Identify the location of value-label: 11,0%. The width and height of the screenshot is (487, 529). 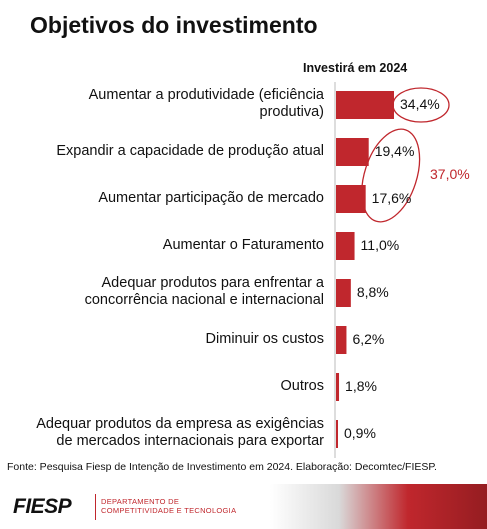
(380, 245).